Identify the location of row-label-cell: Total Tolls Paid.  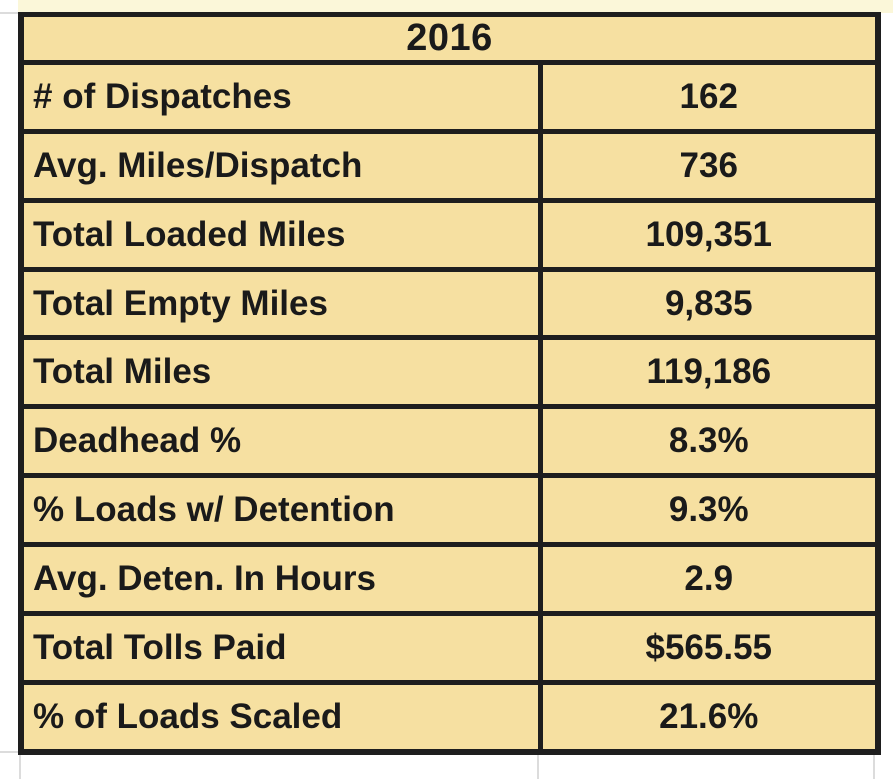
(280, 647).